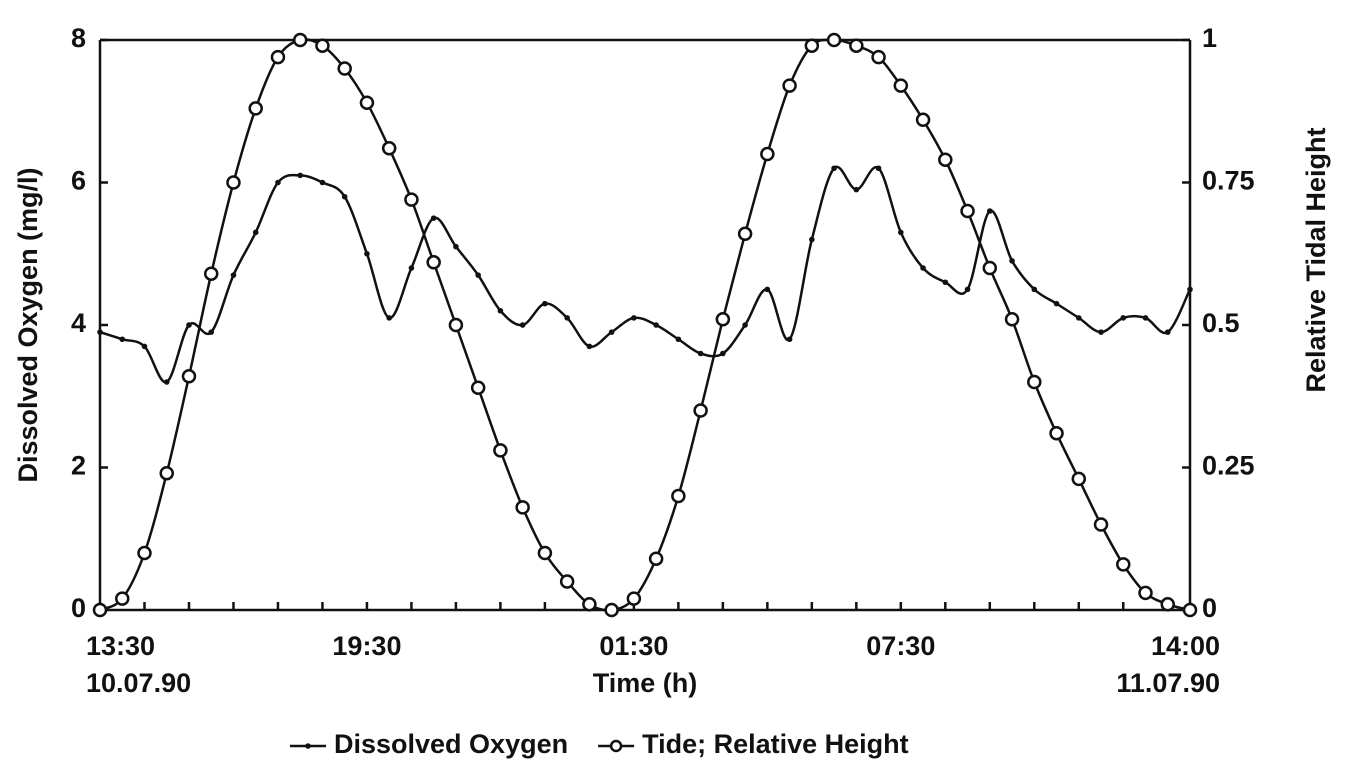  I want to click on x-tick-label: 19:30, so click(366, 646).